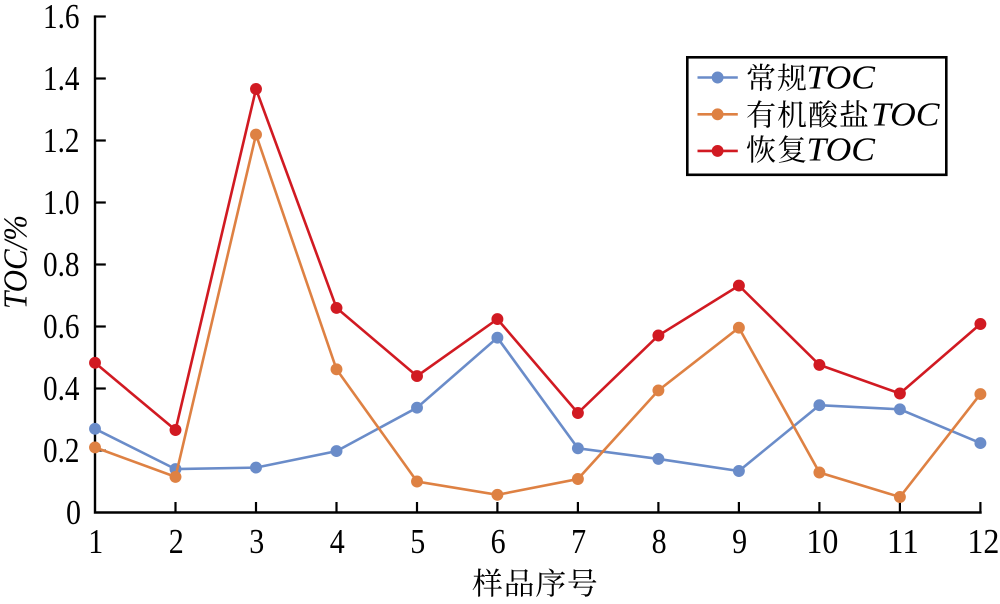 The image size is (1000, 604). Describe the element at coordinates (498, 541) in the screenshot. I see `svg-text: 6` at that location.